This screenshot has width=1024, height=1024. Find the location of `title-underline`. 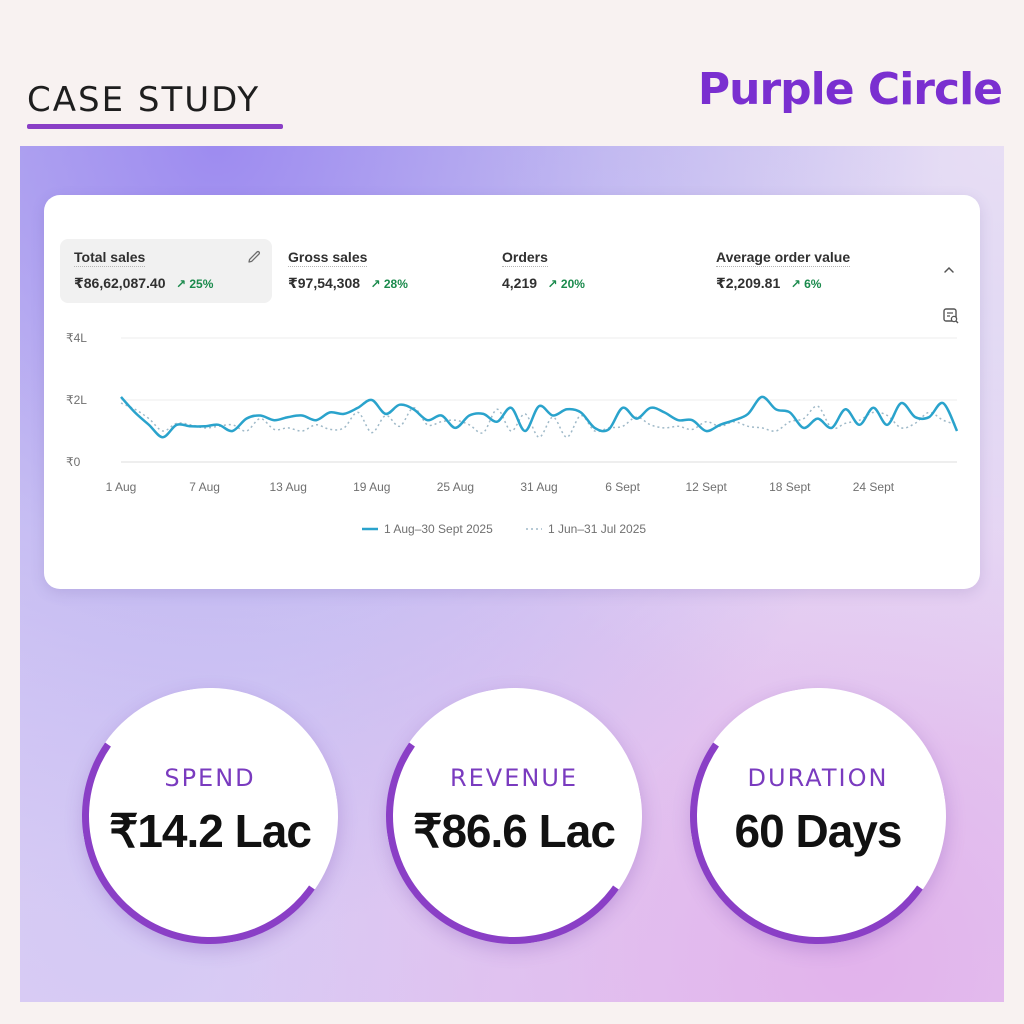

title-underline is located at coordinates (155, 126).